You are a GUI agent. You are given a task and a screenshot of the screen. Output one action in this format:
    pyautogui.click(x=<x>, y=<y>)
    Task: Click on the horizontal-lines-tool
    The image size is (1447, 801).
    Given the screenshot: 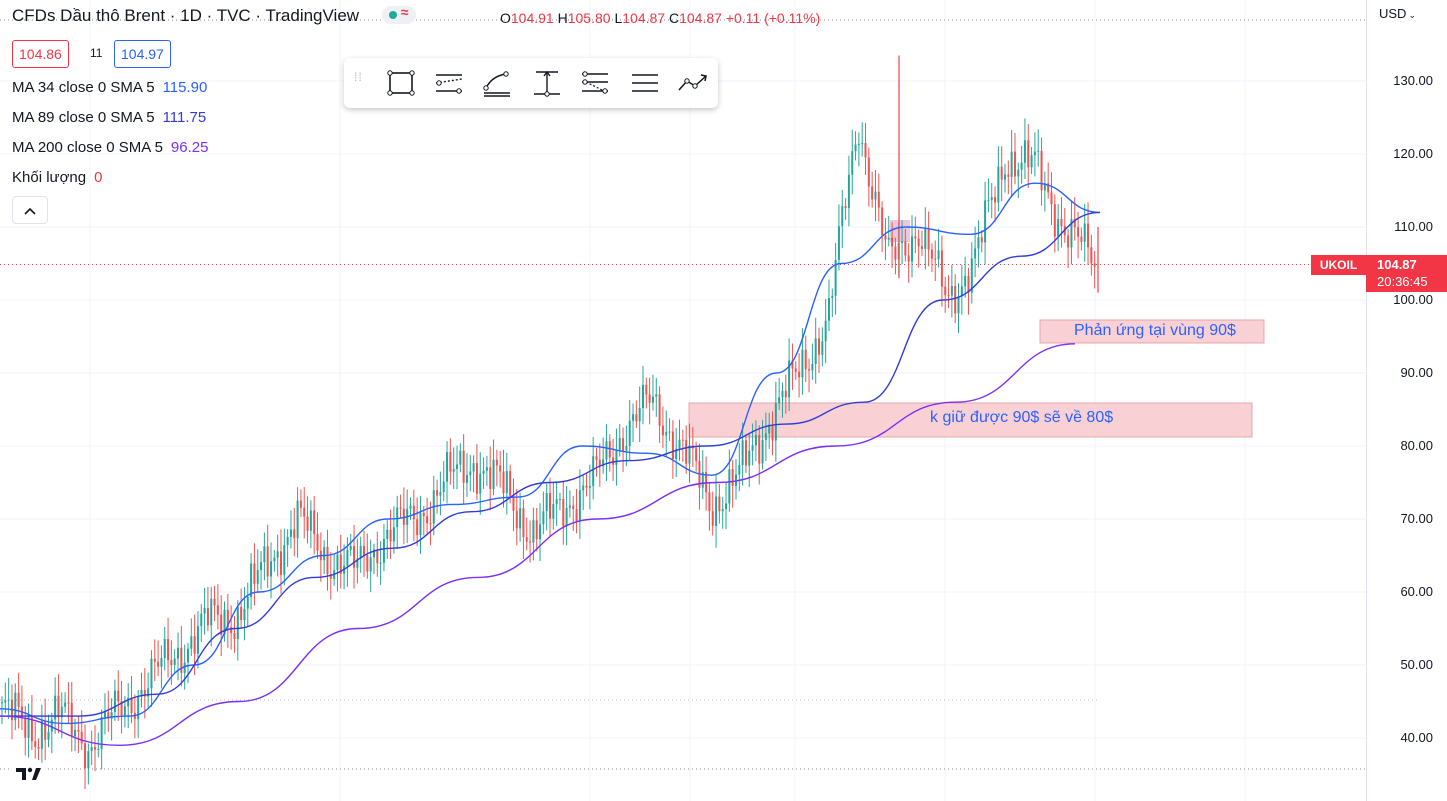 What is the action you would take?
    pyautogui.click(x=645, y=83)
    